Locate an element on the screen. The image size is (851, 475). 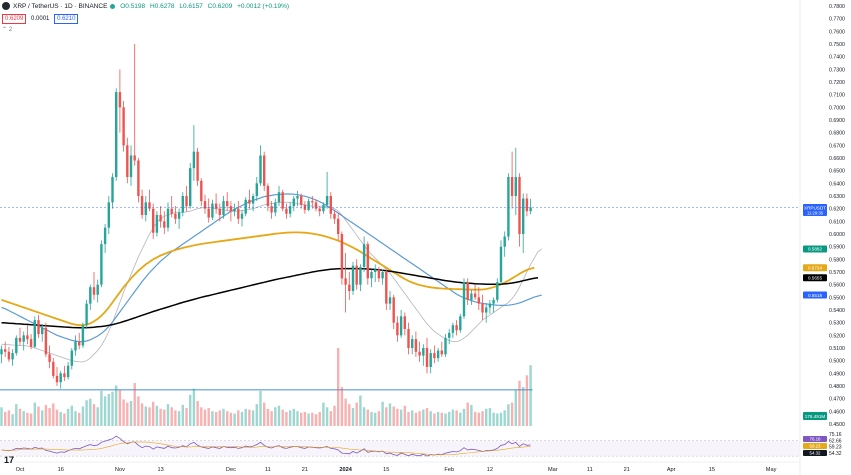
sell-button: 0.6209 is located at coordinates (14, 19).